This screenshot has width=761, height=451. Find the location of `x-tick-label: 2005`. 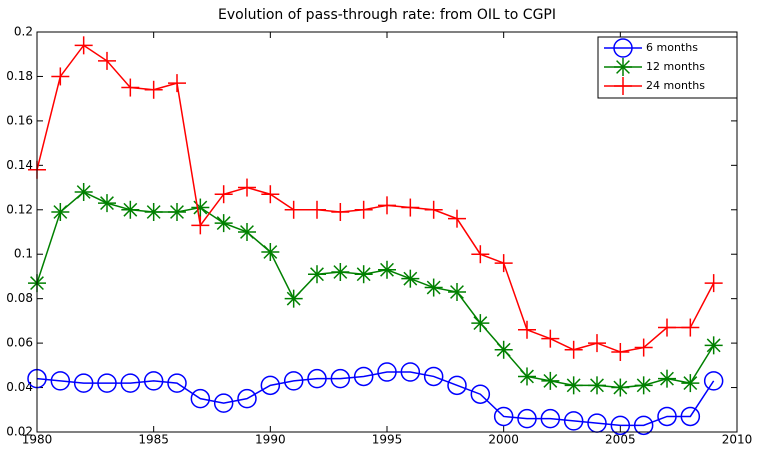

x-tick-label: 2005 is located at coordinates (620, 440).